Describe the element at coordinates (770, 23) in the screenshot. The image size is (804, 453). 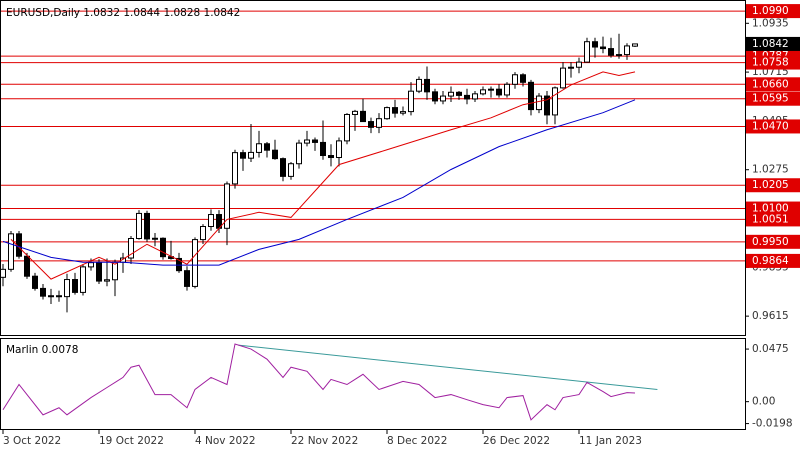
I see `y-tick-label: 1.0935` at that location.